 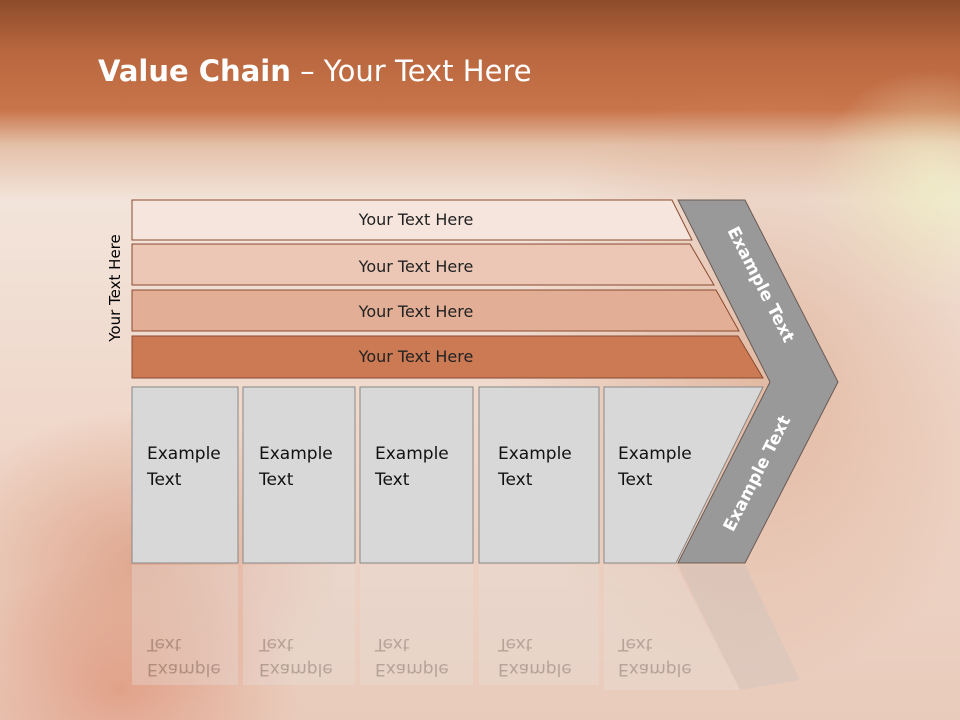 I want to click on box-1-line2: Text, so click(x=164, y=480).